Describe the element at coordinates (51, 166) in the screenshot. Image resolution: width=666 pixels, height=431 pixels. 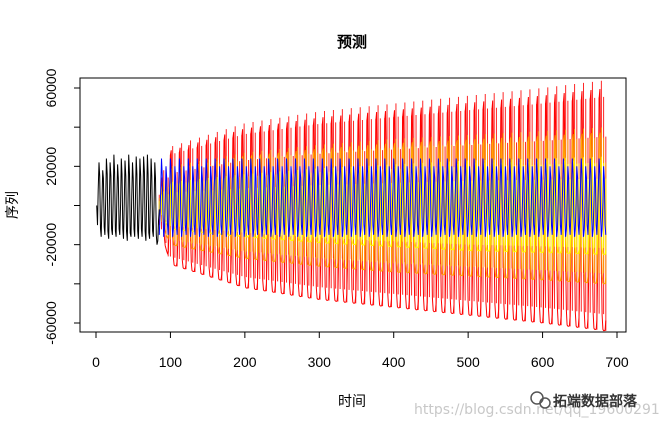
I see `y-tick-label: 20000` at that location.